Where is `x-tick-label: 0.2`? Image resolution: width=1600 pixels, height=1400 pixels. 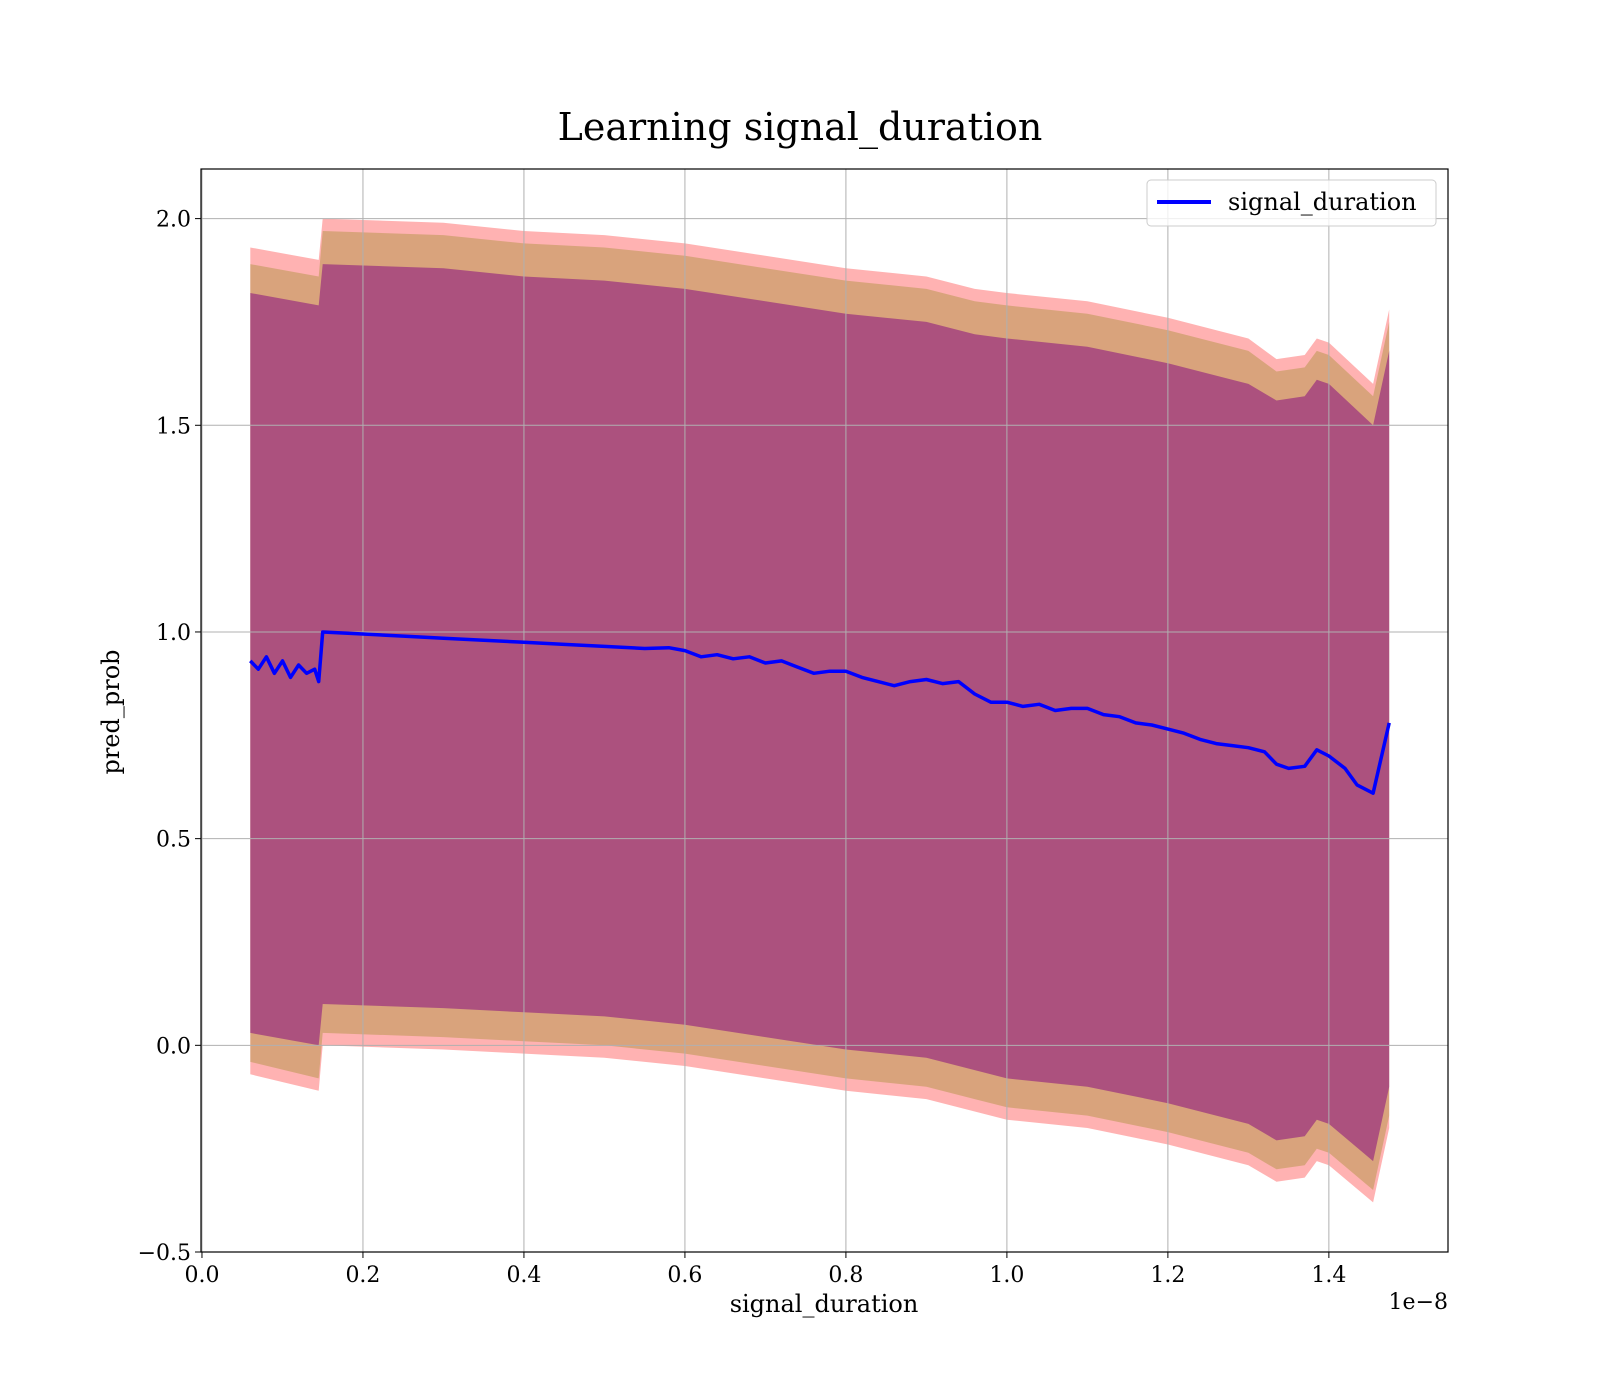 x-tick-label: 0.2 is located at coordinates (362, 1275).